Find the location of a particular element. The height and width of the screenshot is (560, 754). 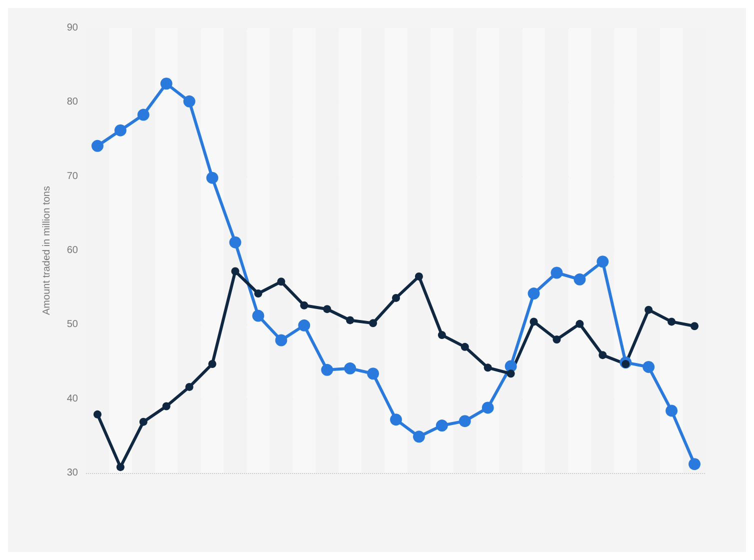

y-axis-title: Amount traded in million tons is located at coordinates (47, 250).